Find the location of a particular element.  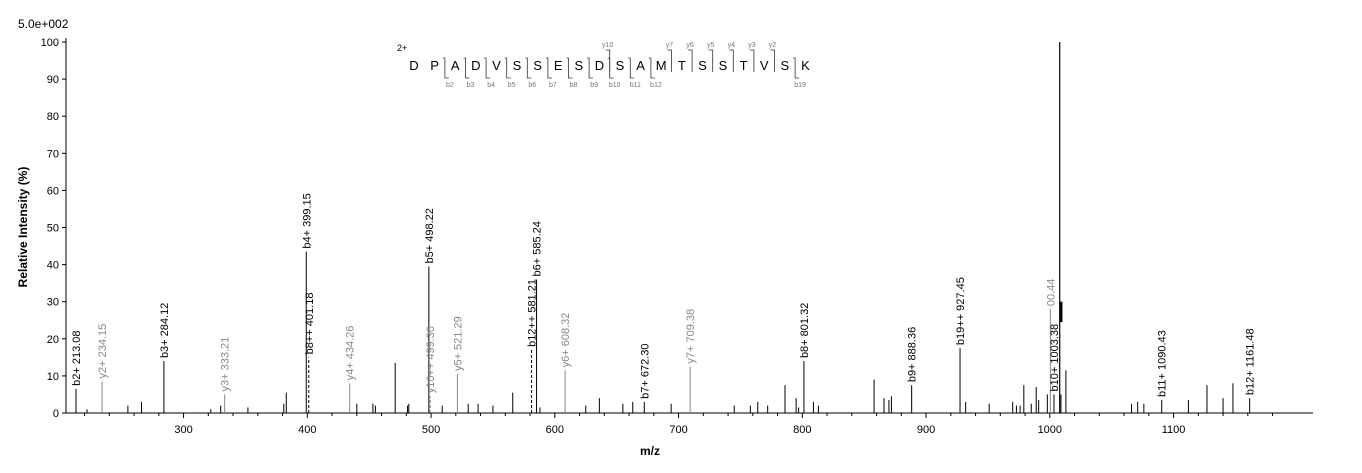

peak-label: y3+ 333.21 is located at coordinates (226, 364).